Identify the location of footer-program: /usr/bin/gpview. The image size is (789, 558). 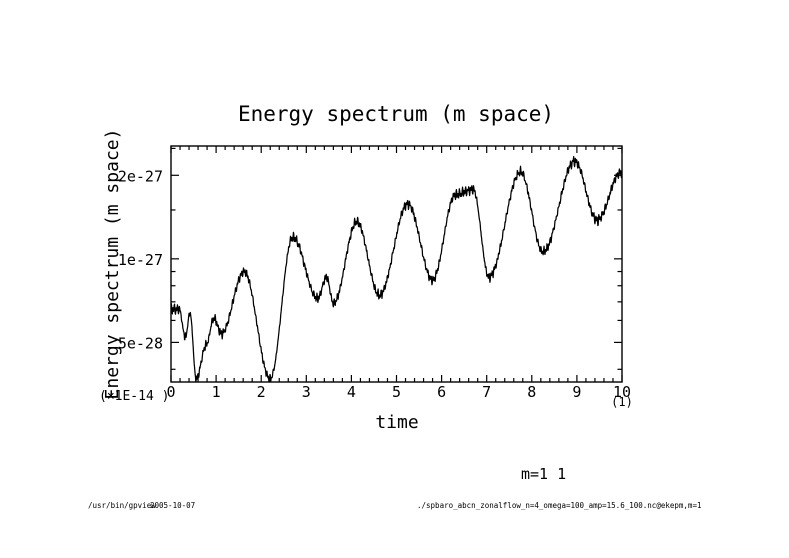
(122, 505).